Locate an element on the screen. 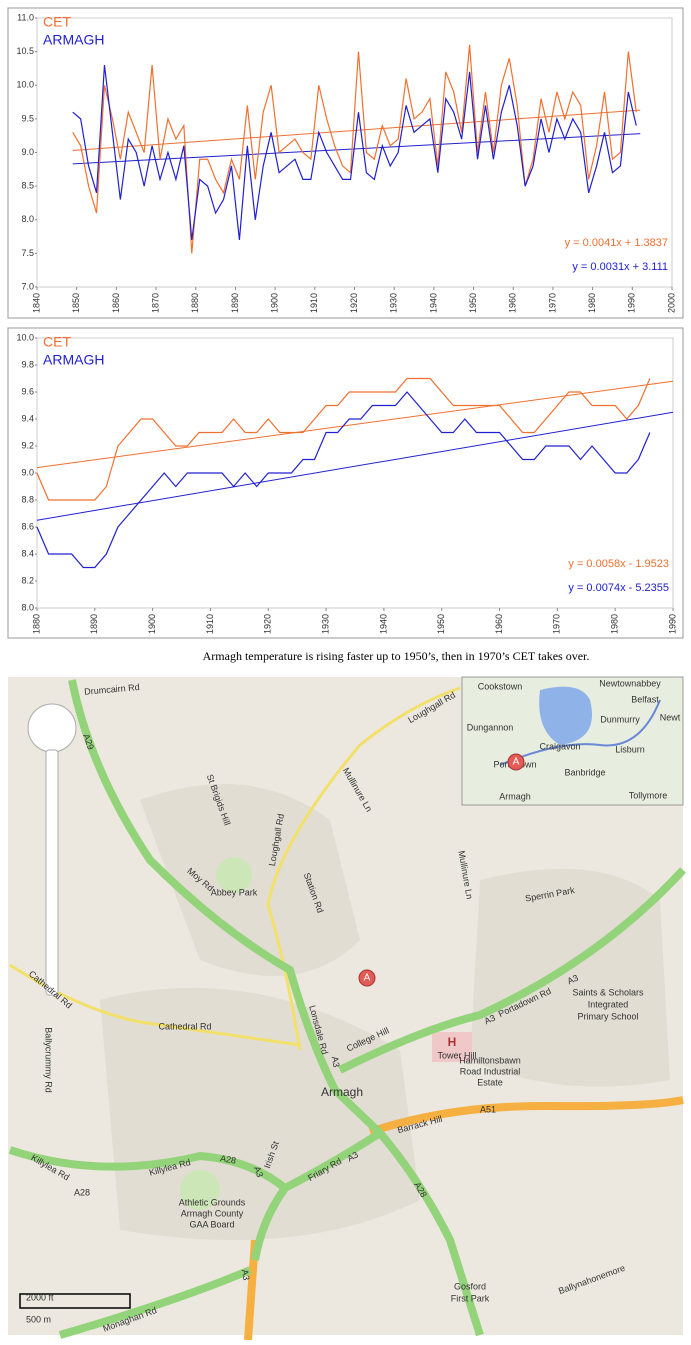  map-label: Tollymore is located at coordinates (648, 795).